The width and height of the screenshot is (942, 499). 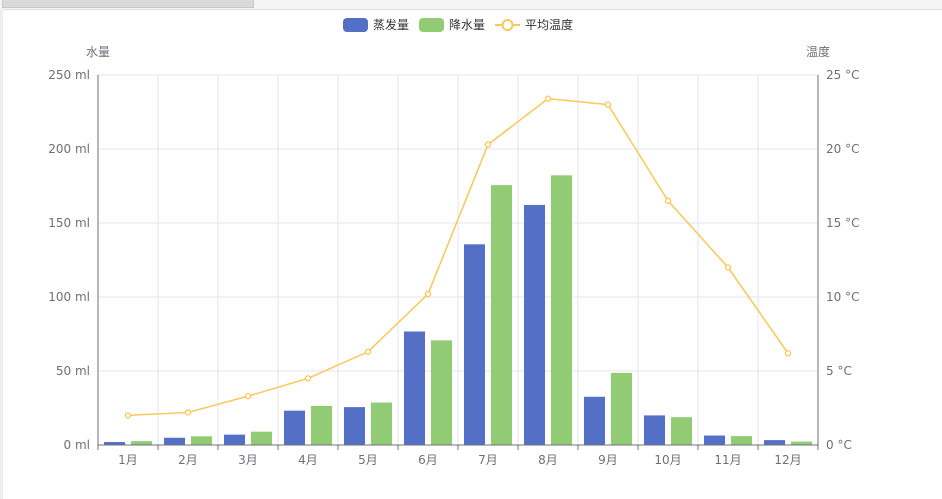 What do you see at coordinates (128, 460) in the screenshot?
I see `x-tick-label: 1月` at bounding box center [128, 460].